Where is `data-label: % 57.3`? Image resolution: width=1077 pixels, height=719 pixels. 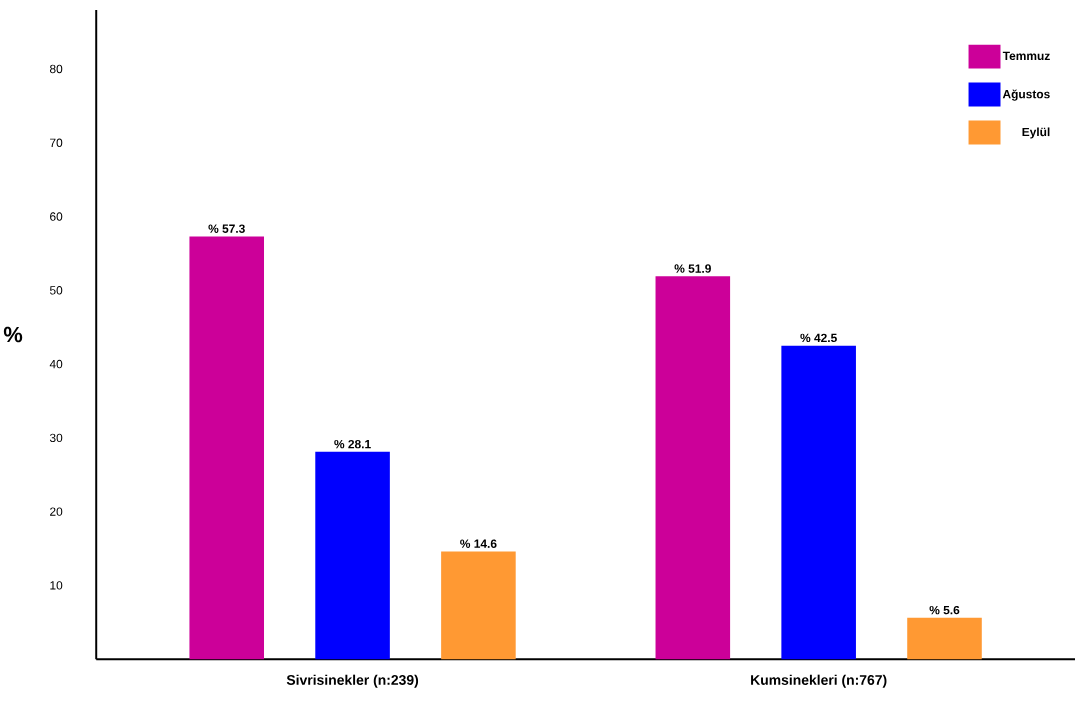
data-label: % 57.3 is located at coordinates (226, 228).